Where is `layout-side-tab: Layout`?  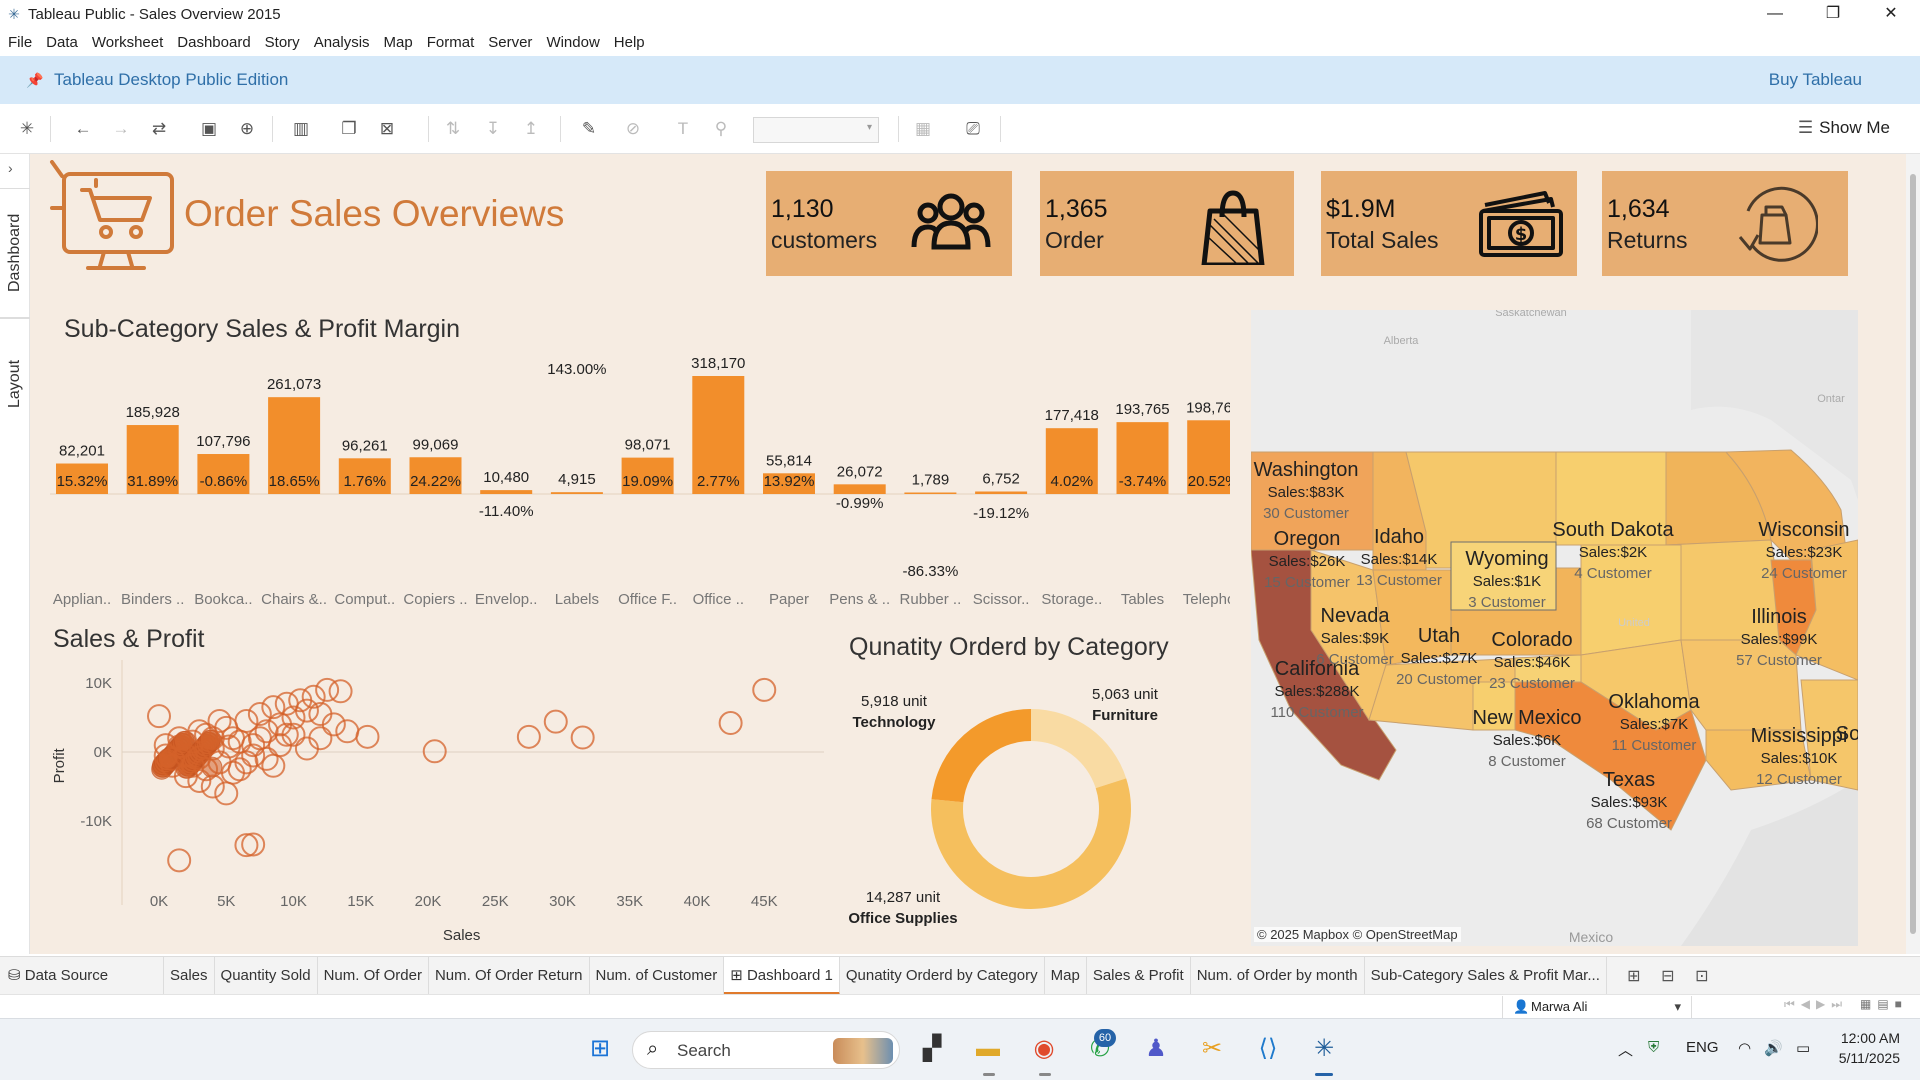
layout-side-tab: Layout is located at coordinates (15, 383).